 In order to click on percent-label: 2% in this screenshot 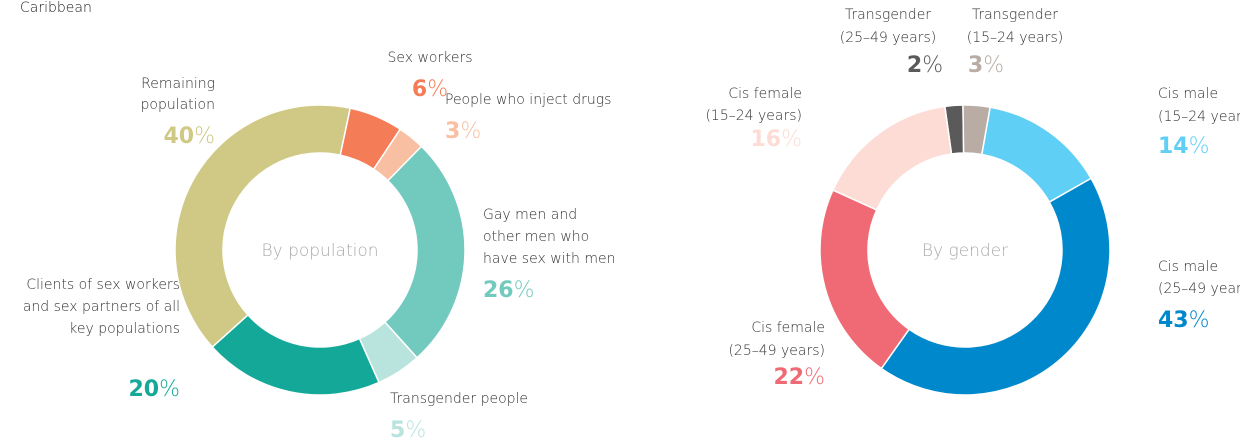, I will do `click(925, 65)`.